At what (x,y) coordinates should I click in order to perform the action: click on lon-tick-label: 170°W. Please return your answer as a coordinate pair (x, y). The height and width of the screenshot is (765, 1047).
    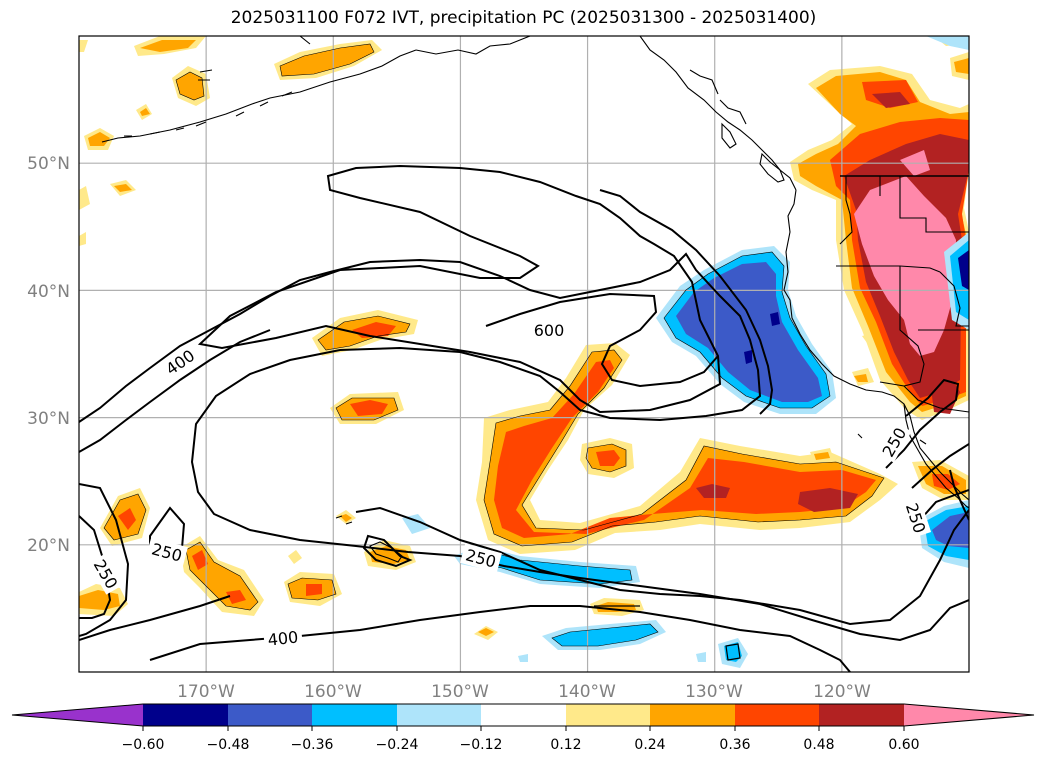
    Looking at the image, I should click on (206, 692).